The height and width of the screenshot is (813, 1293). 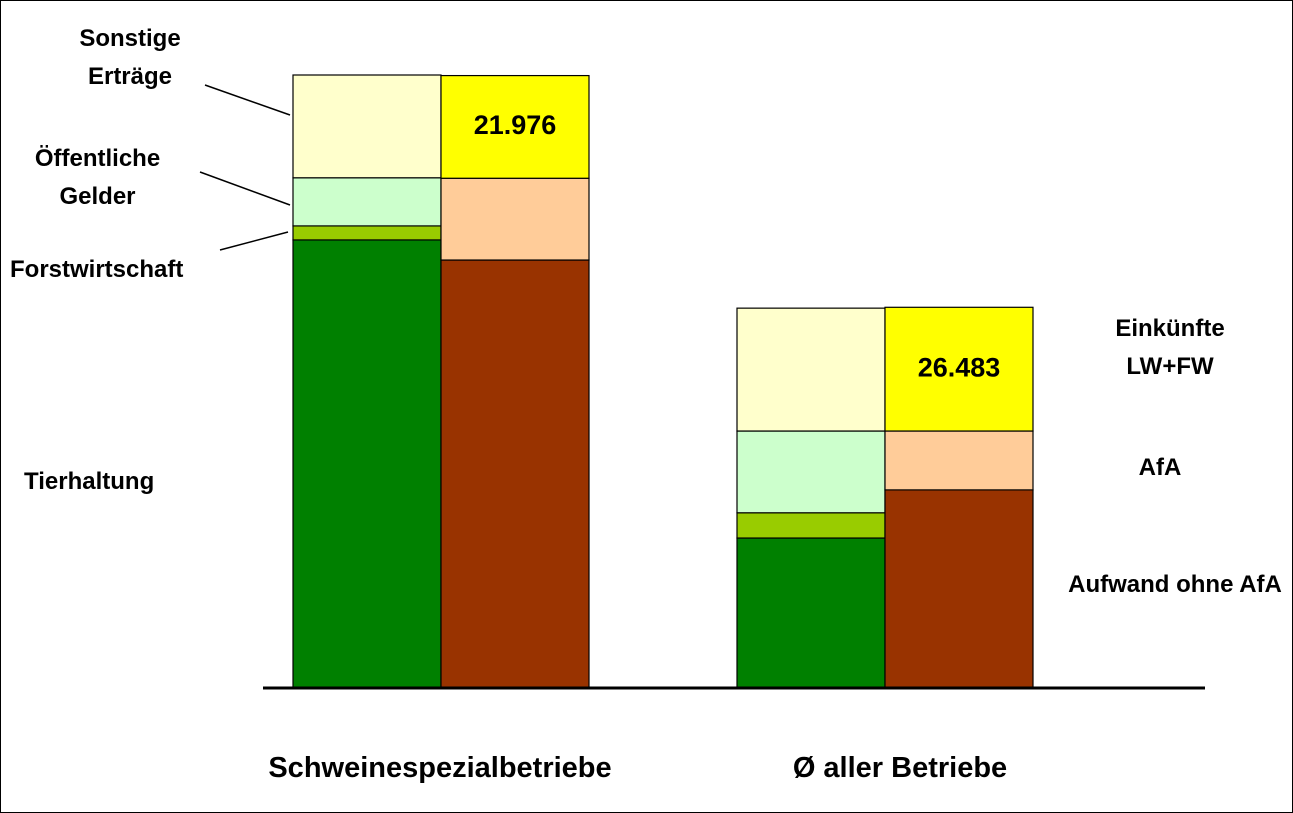 I want to click on data-label: 26.483, so click(x=959, y=367).